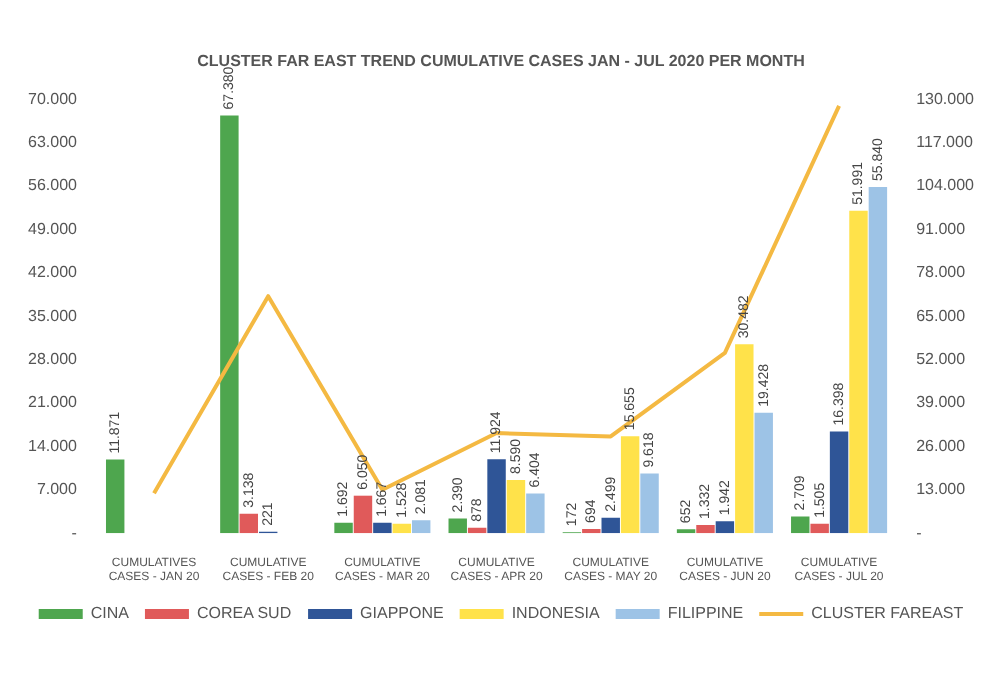 The width and height of the screenshot is (1002, 678). I want to click on y-tick-label: 63.000, so click(53, 142).